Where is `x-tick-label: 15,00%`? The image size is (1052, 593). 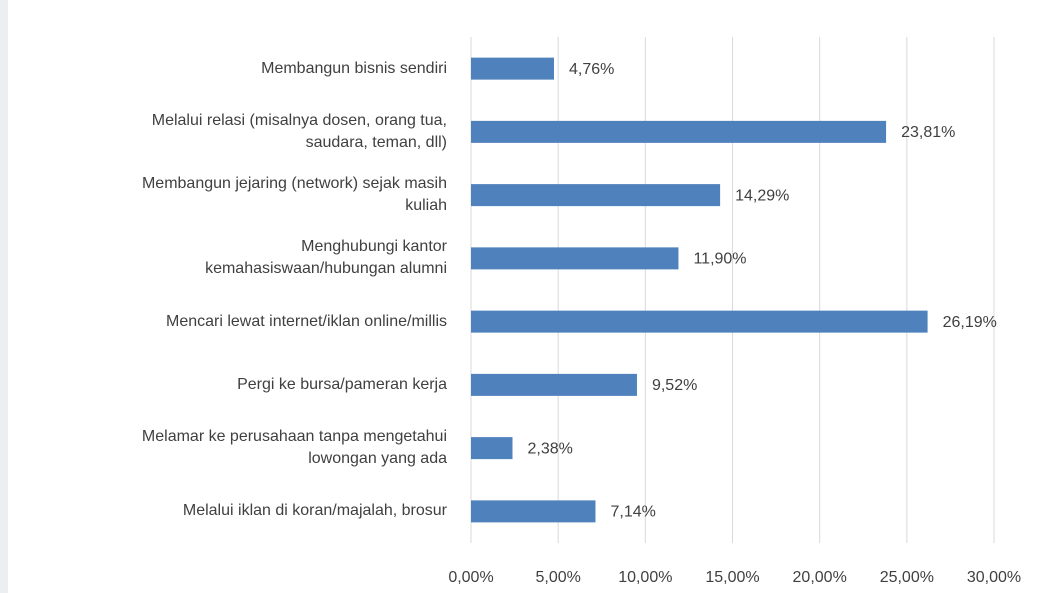
x-tick-label: 15,00% is located at coordinates (732, 577).